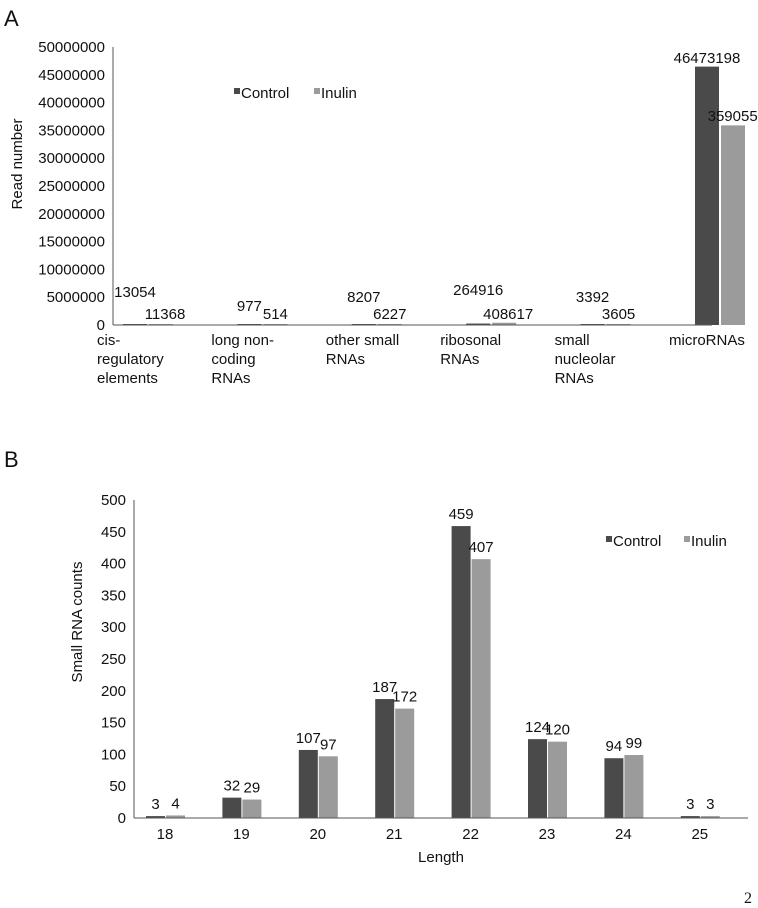 The width and height of the screenshot is (758, 908). I want to click on control-value-label: 187, so click(384, 687).